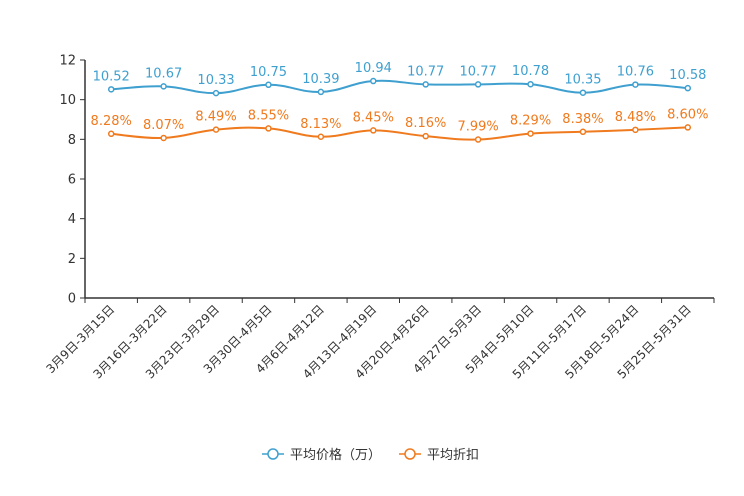  I want to click on legend-item-2: 平均折扣, so click(439, 455).